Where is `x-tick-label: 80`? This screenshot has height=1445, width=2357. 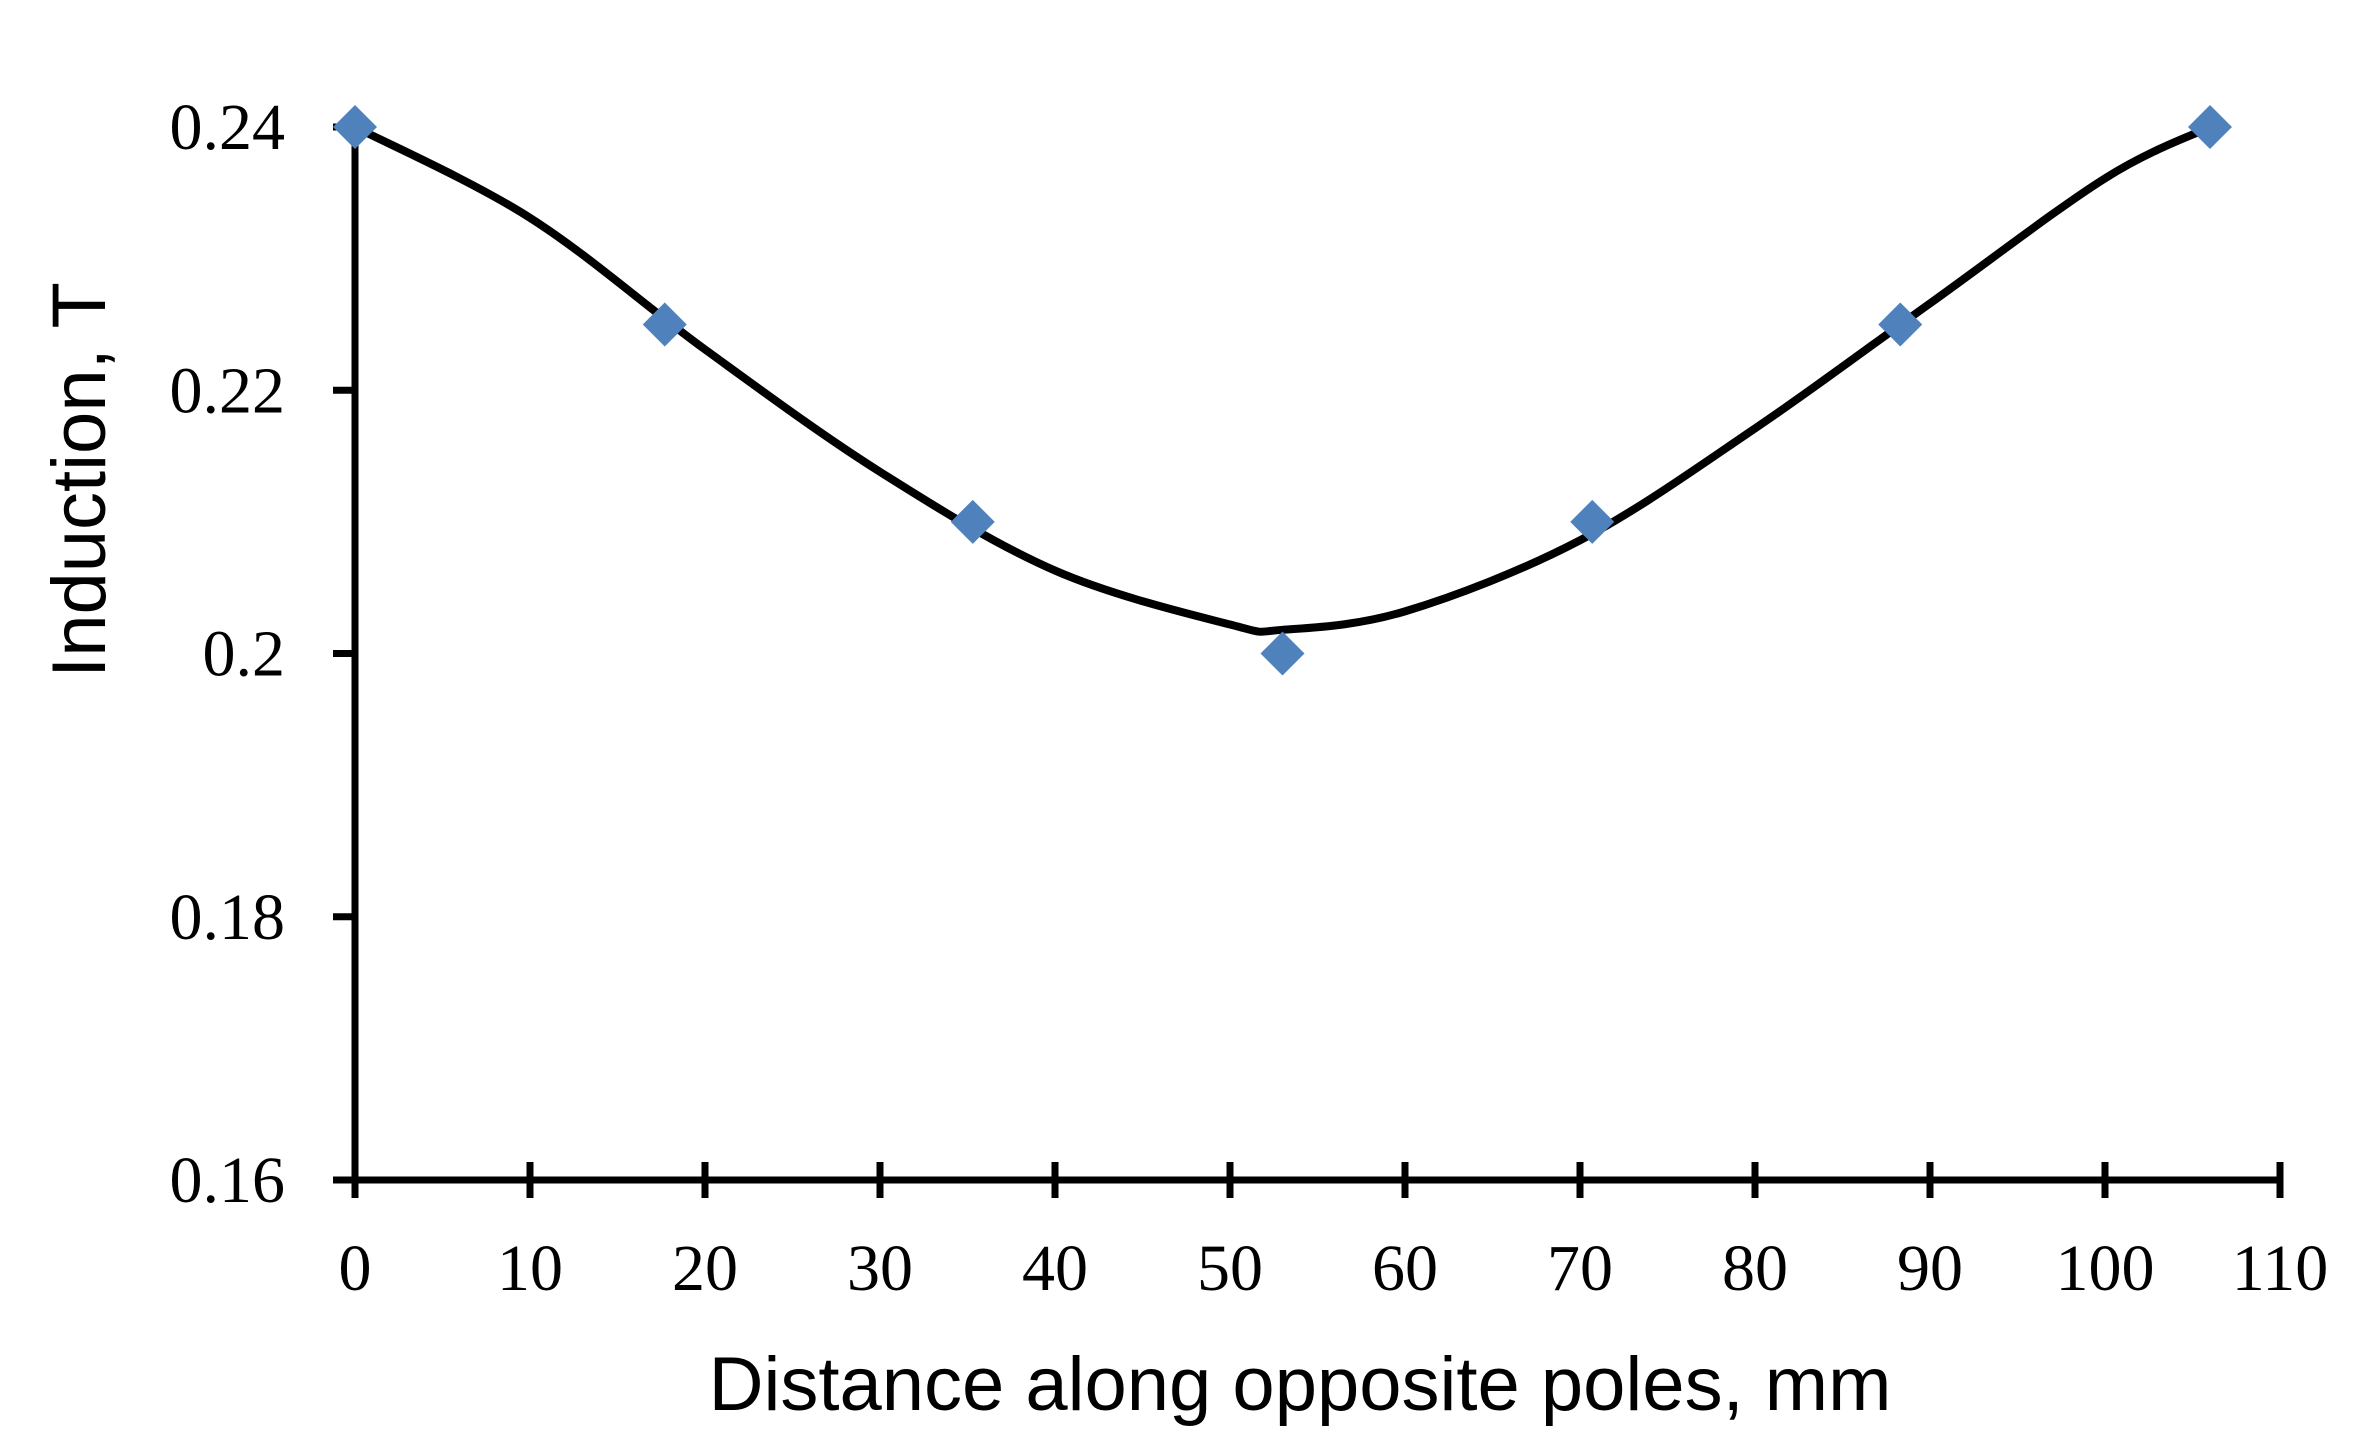
x-tick-label: 80 is located at coordinates (1755, 1268).